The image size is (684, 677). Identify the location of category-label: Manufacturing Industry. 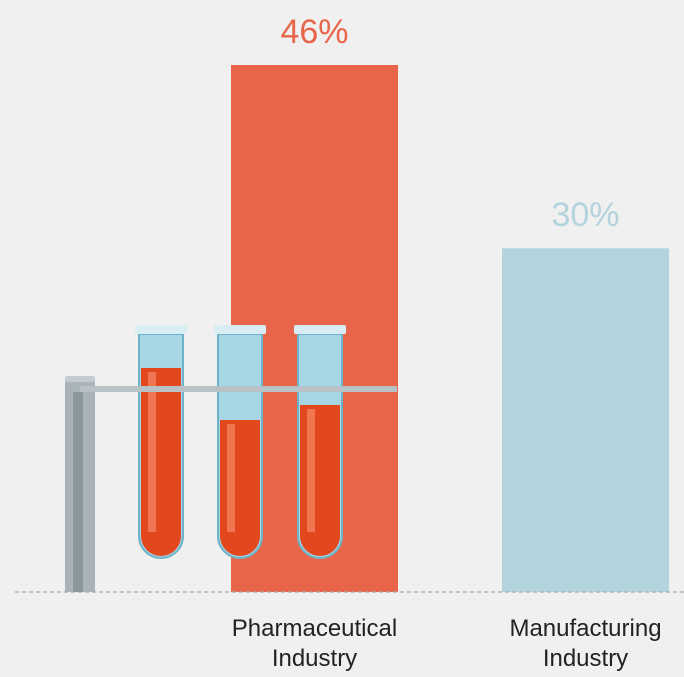
(585, 643).